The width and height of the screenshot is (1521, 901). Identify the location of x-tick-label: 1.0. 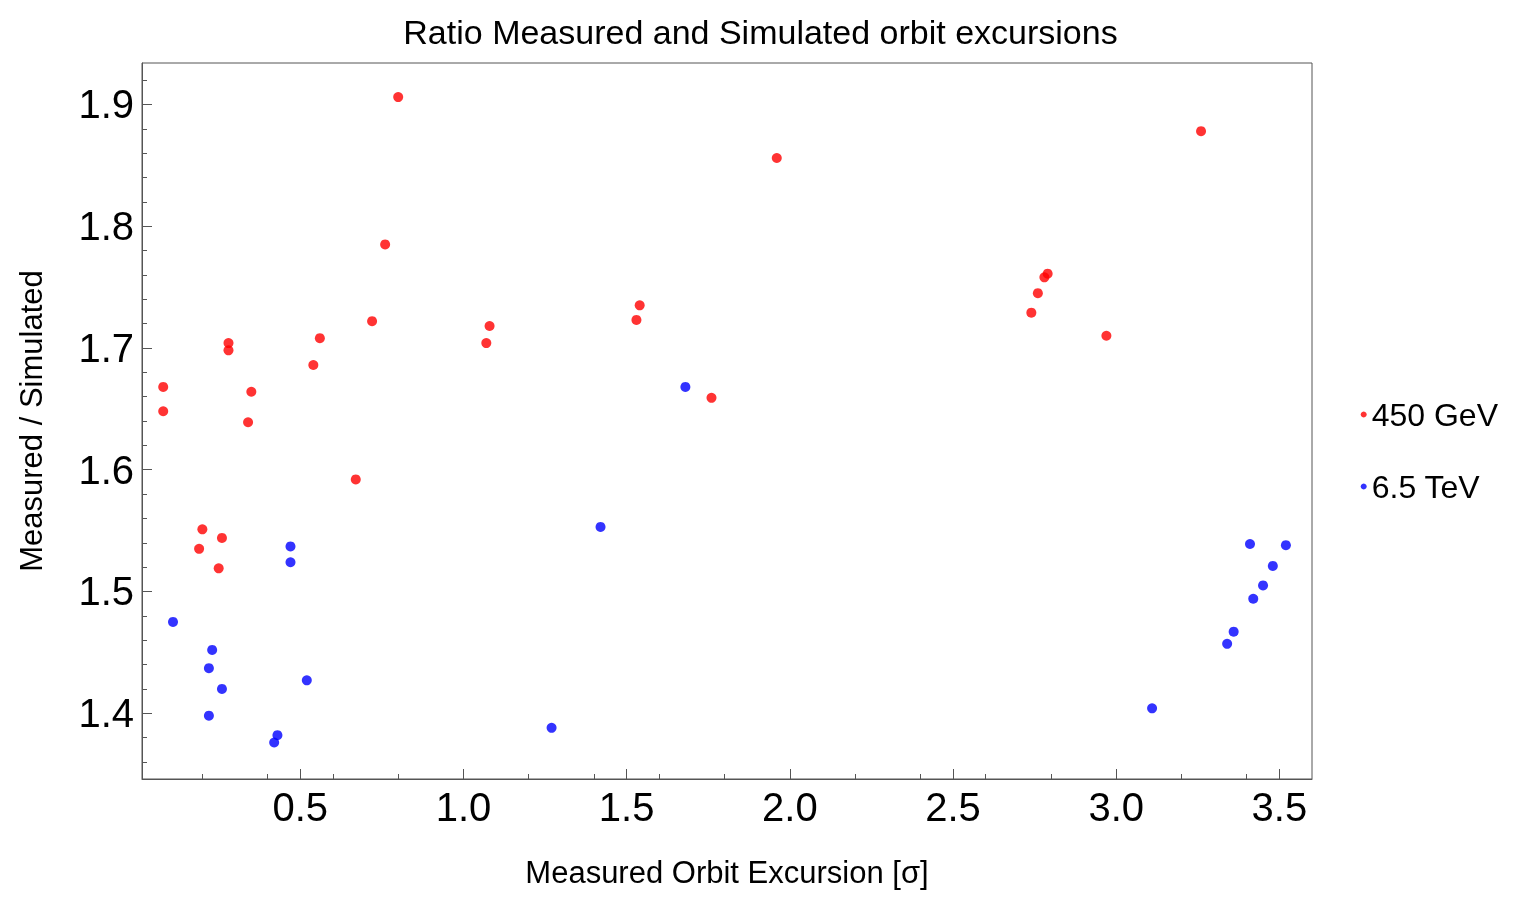
(463, 807).